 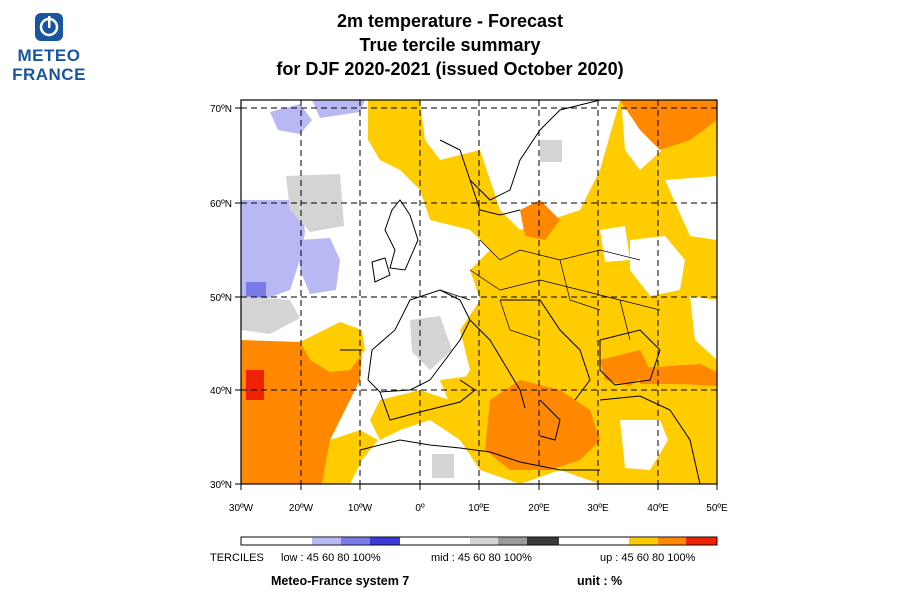 What do you see at coordinates (332, 347) in the screenshot?
I see `field-up-45-atlantic` at bounding box center [332, 347].